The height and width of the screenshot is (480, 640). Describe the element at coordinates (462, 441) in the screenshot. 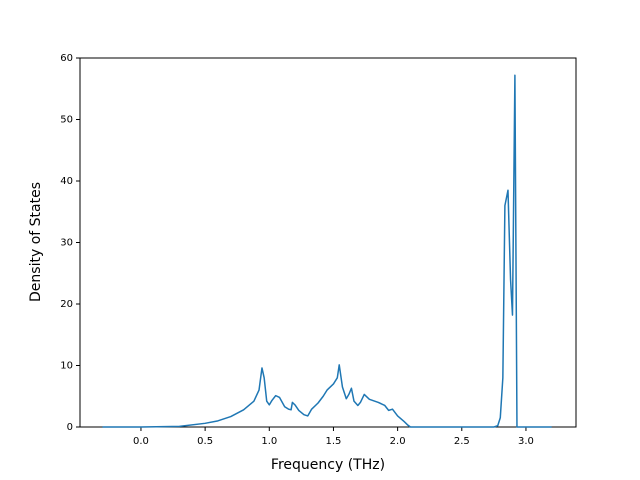

I see `x-tick-label: 2.5` at that location.